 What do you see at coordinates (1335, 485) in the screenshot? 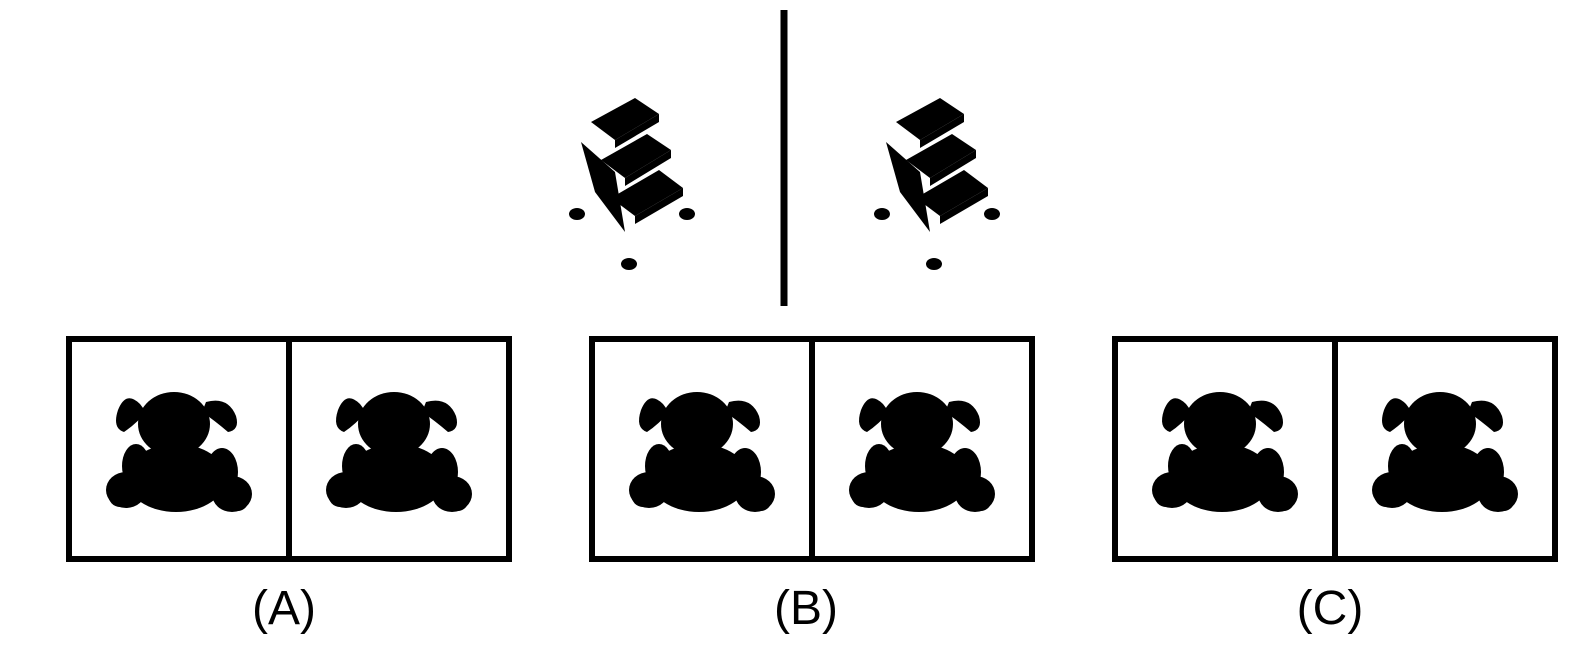
I see `option-c: (C)` at bounding box center [1335, 485].